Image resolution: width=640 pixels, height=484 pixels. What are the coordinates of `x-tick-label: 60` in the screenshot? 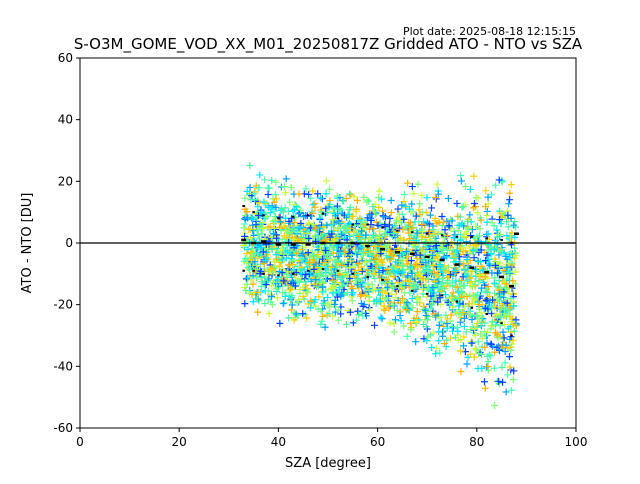 It's located at (377, 442).